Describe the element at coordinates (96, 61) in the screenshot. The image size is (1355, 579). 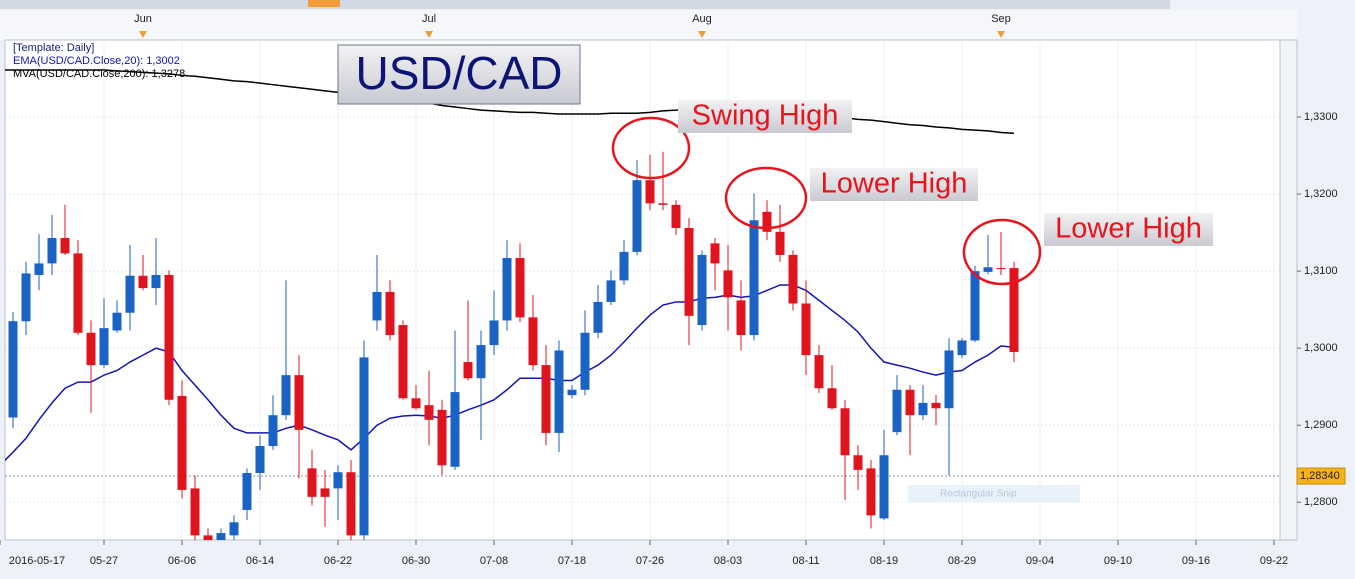
I see `legend-entry: EMA(USD/CAD.Close,20): 1,3002` at that location.